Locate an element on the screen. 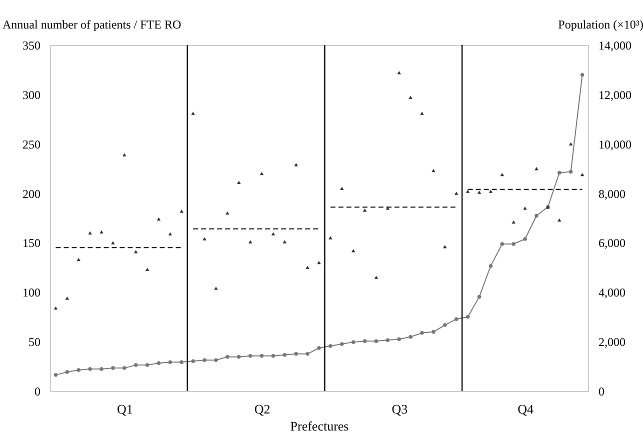 Image resolution: width=643 pixels, height=444 pixels. y2-tick-label: 2,000 is located at coordinates (612, 342).